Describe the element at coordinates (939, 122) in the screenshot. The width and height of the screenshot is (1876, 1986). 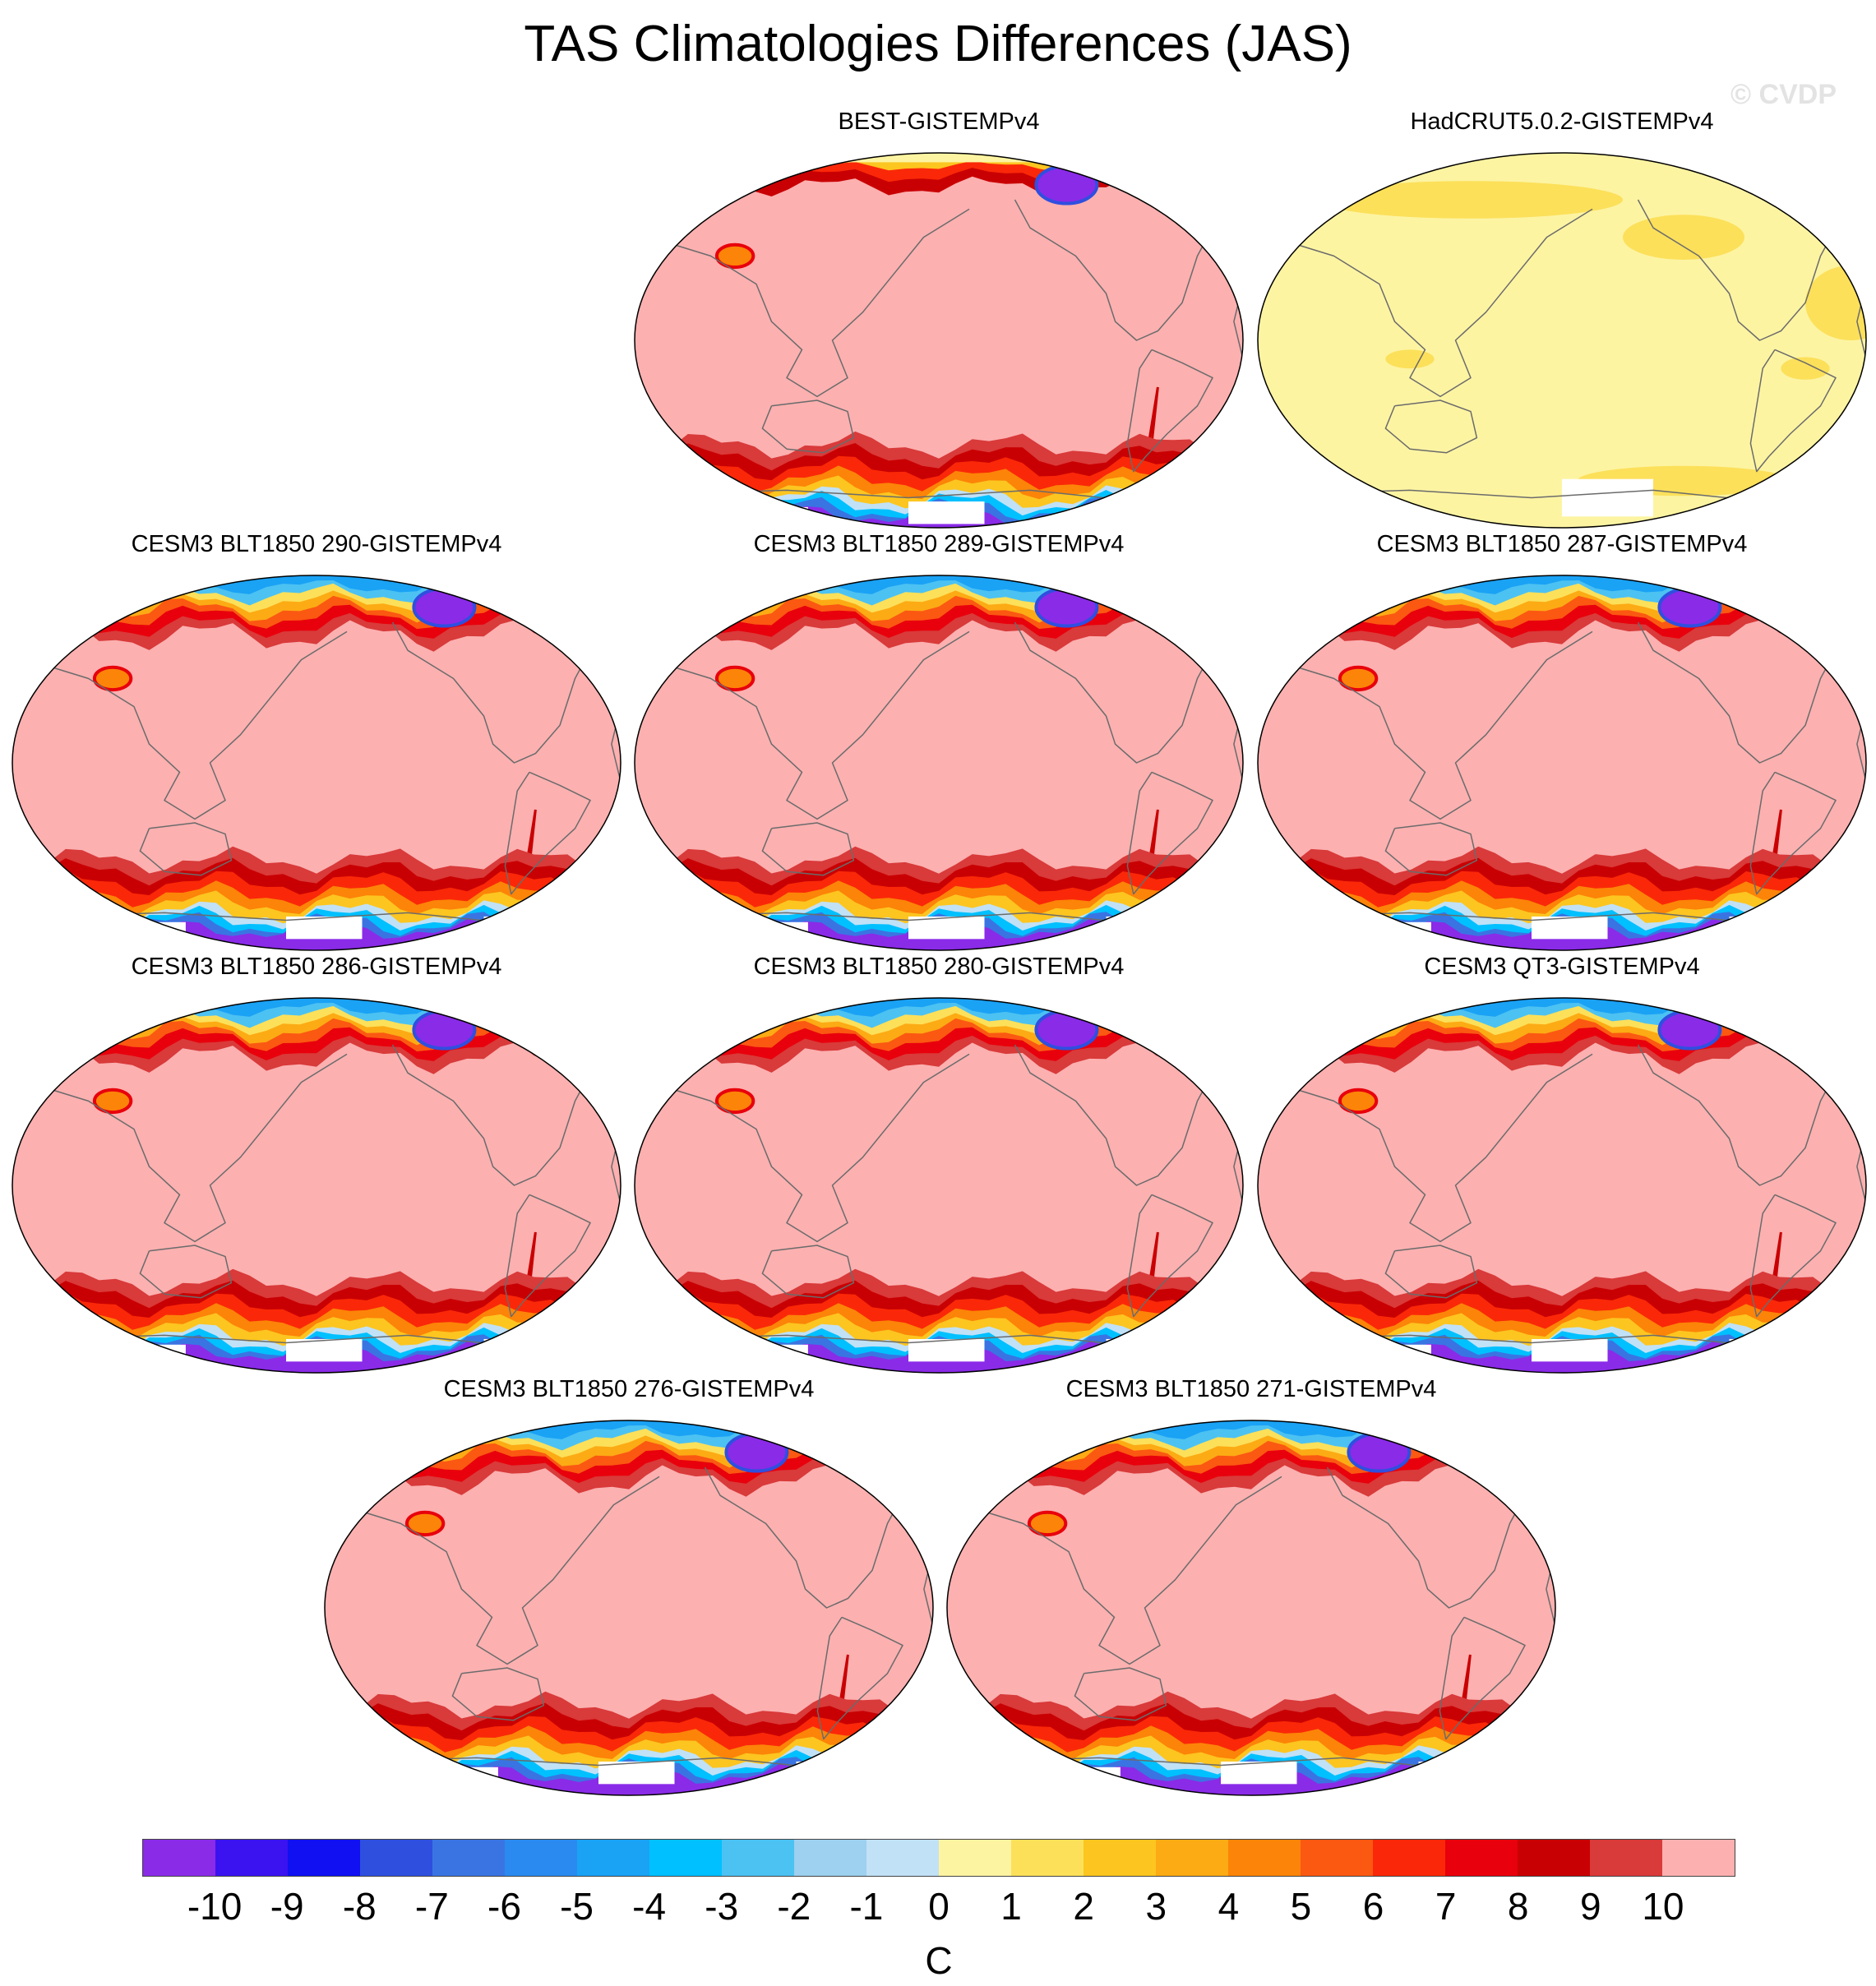
I see `panel-title: BEST-GISTEMPv4` at that location.